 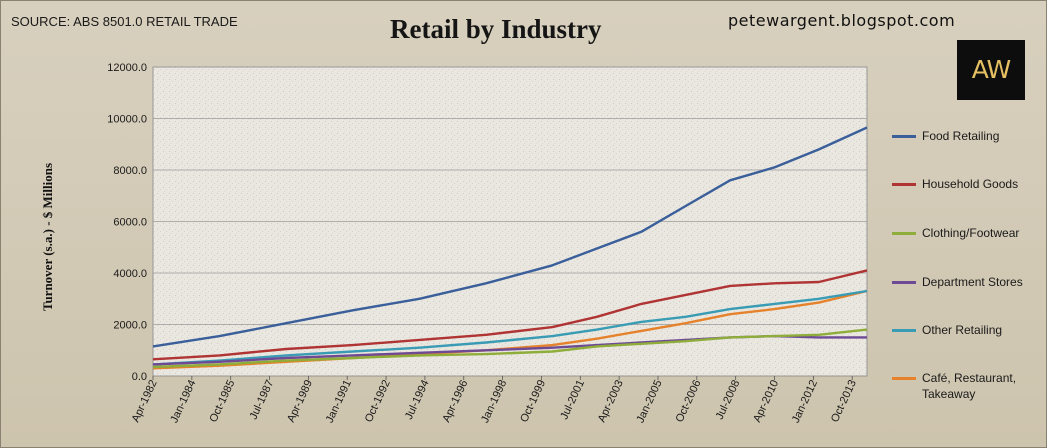 What do you see at coordinates (494, 401) in the screenshot?
I see `x-tick-label: Jan-1998` at bounding box center [494, 401].